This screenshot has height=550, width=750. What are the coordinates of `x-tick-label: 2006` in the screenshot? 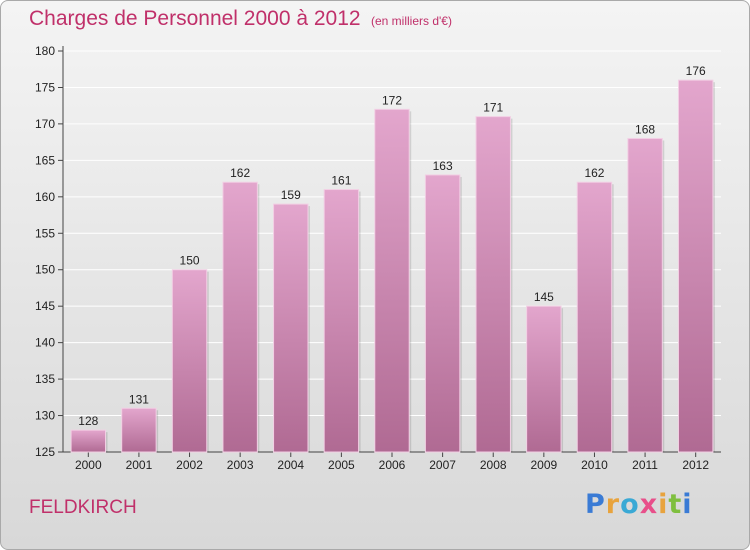 It's located at (392, 465).